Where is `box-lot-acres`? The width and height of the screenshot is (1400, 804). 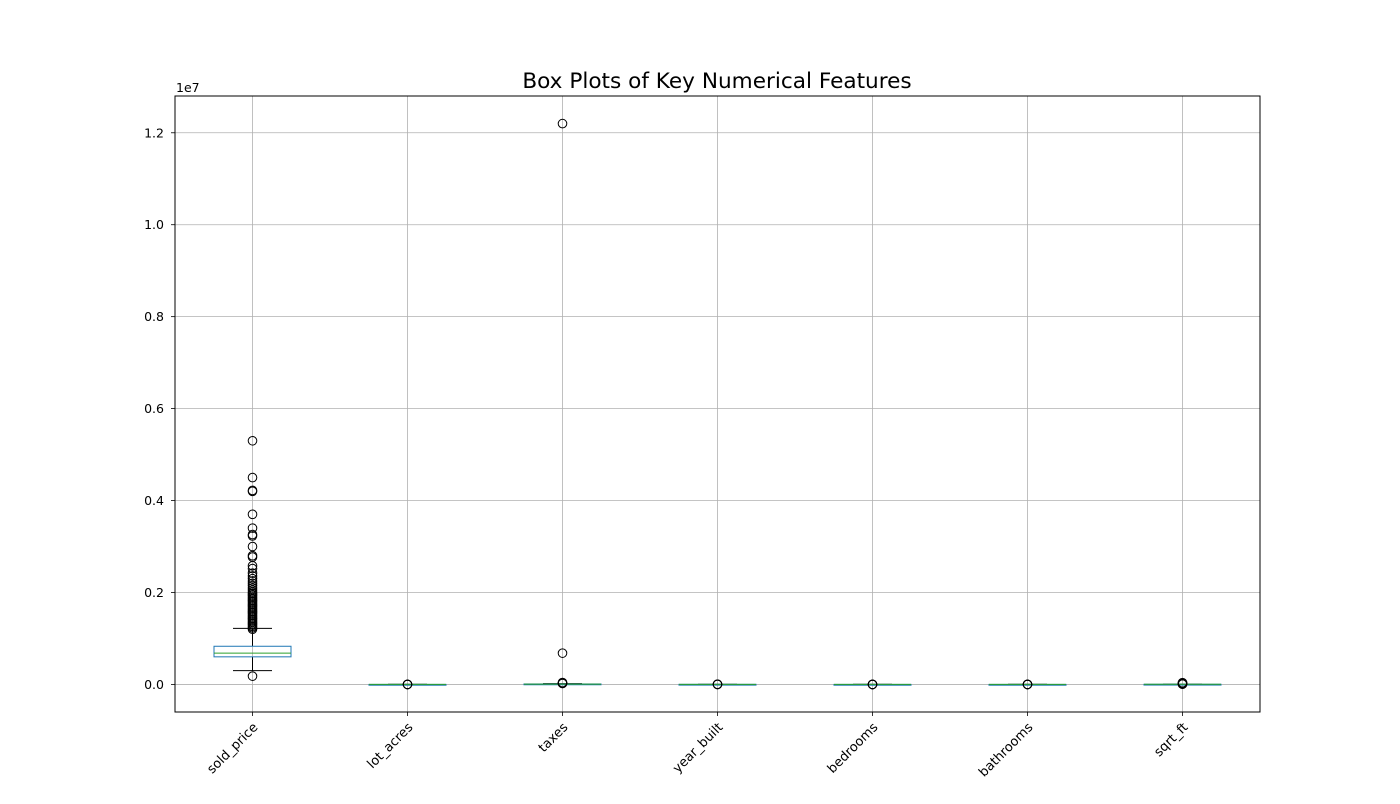
box-lot-acres is located at coordinates (407, 684).